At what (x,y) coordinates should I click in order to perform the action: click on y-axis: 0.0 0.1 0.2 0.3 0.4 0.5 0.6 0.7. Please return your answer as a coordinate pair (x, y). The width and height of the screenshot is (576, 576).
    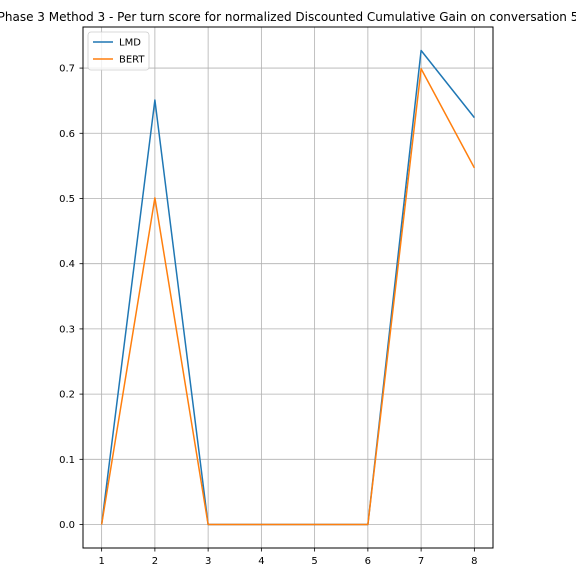
    Looking at the image, I should click on (71, 297).